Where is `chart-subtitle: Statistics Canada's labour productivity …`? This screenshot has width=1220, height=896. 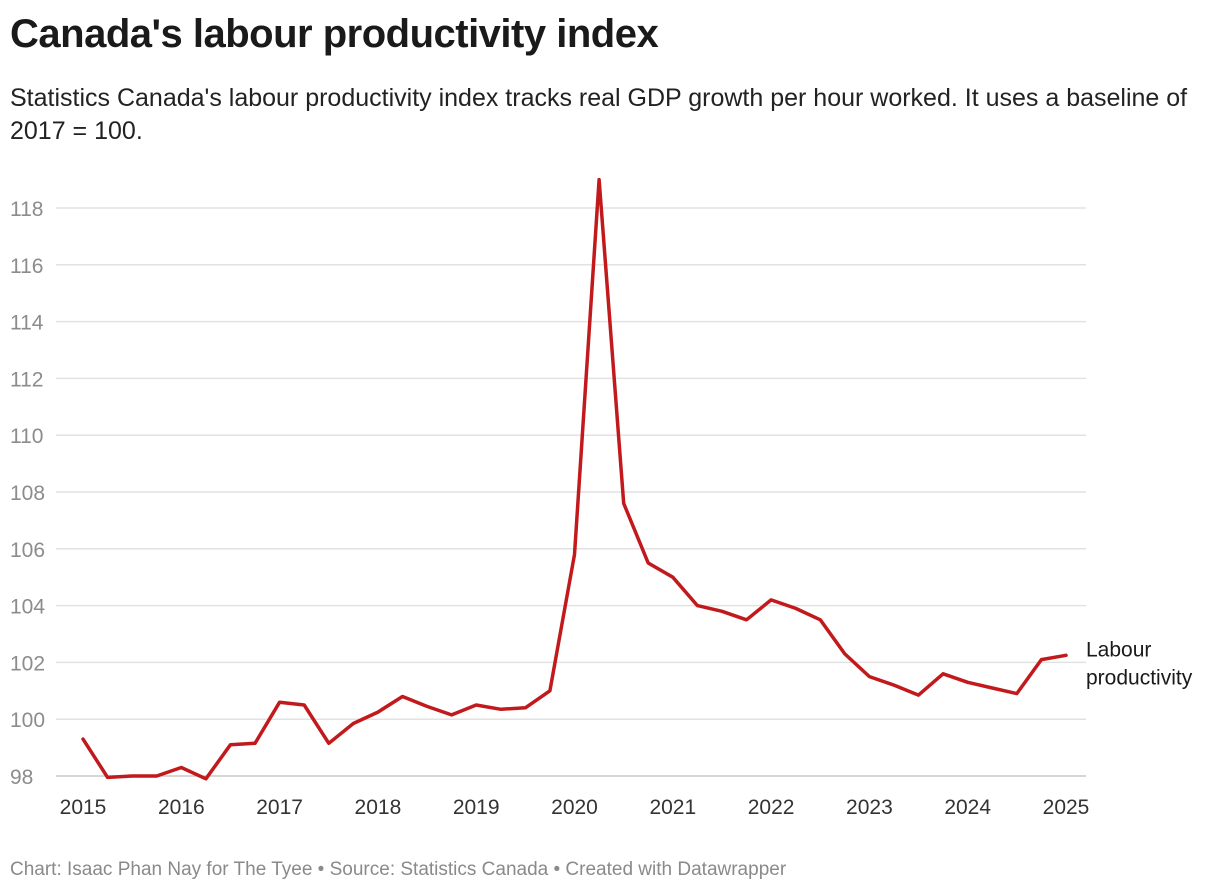 chart-subtitle: Statistics Canada's labour productivity … is located at coordinates (599, 114).